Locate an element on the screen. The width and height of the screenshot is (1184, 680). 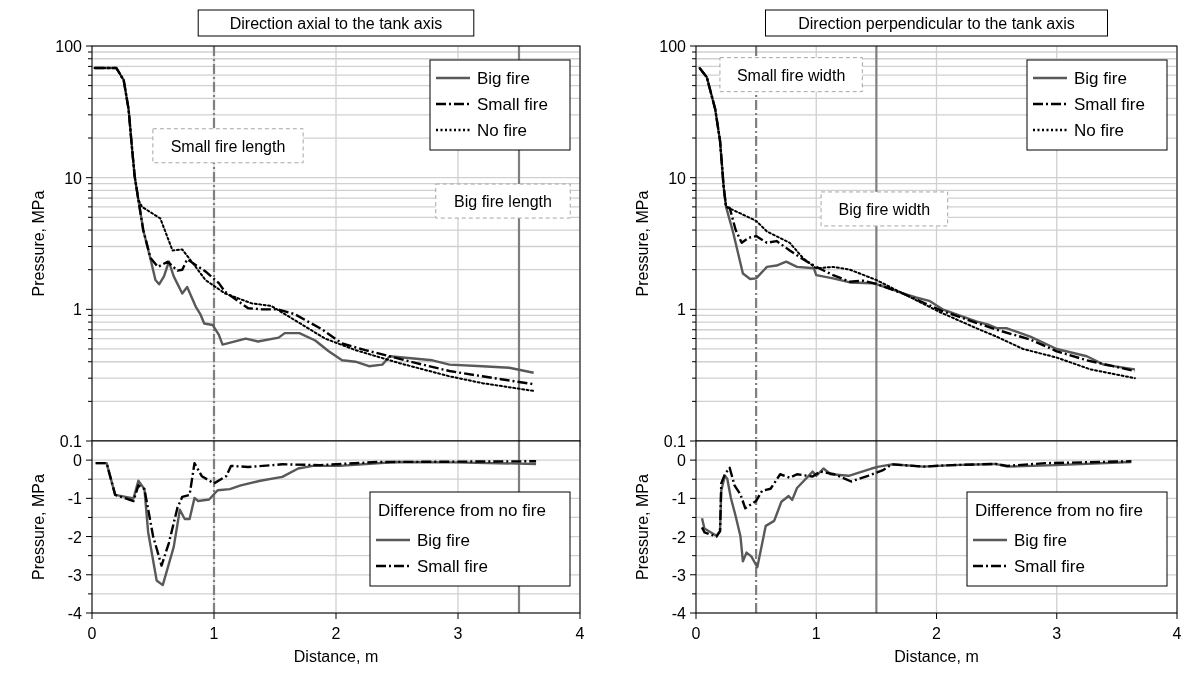
chart-title: Direction axial to the tank axis is located at coordinates (336, 23).